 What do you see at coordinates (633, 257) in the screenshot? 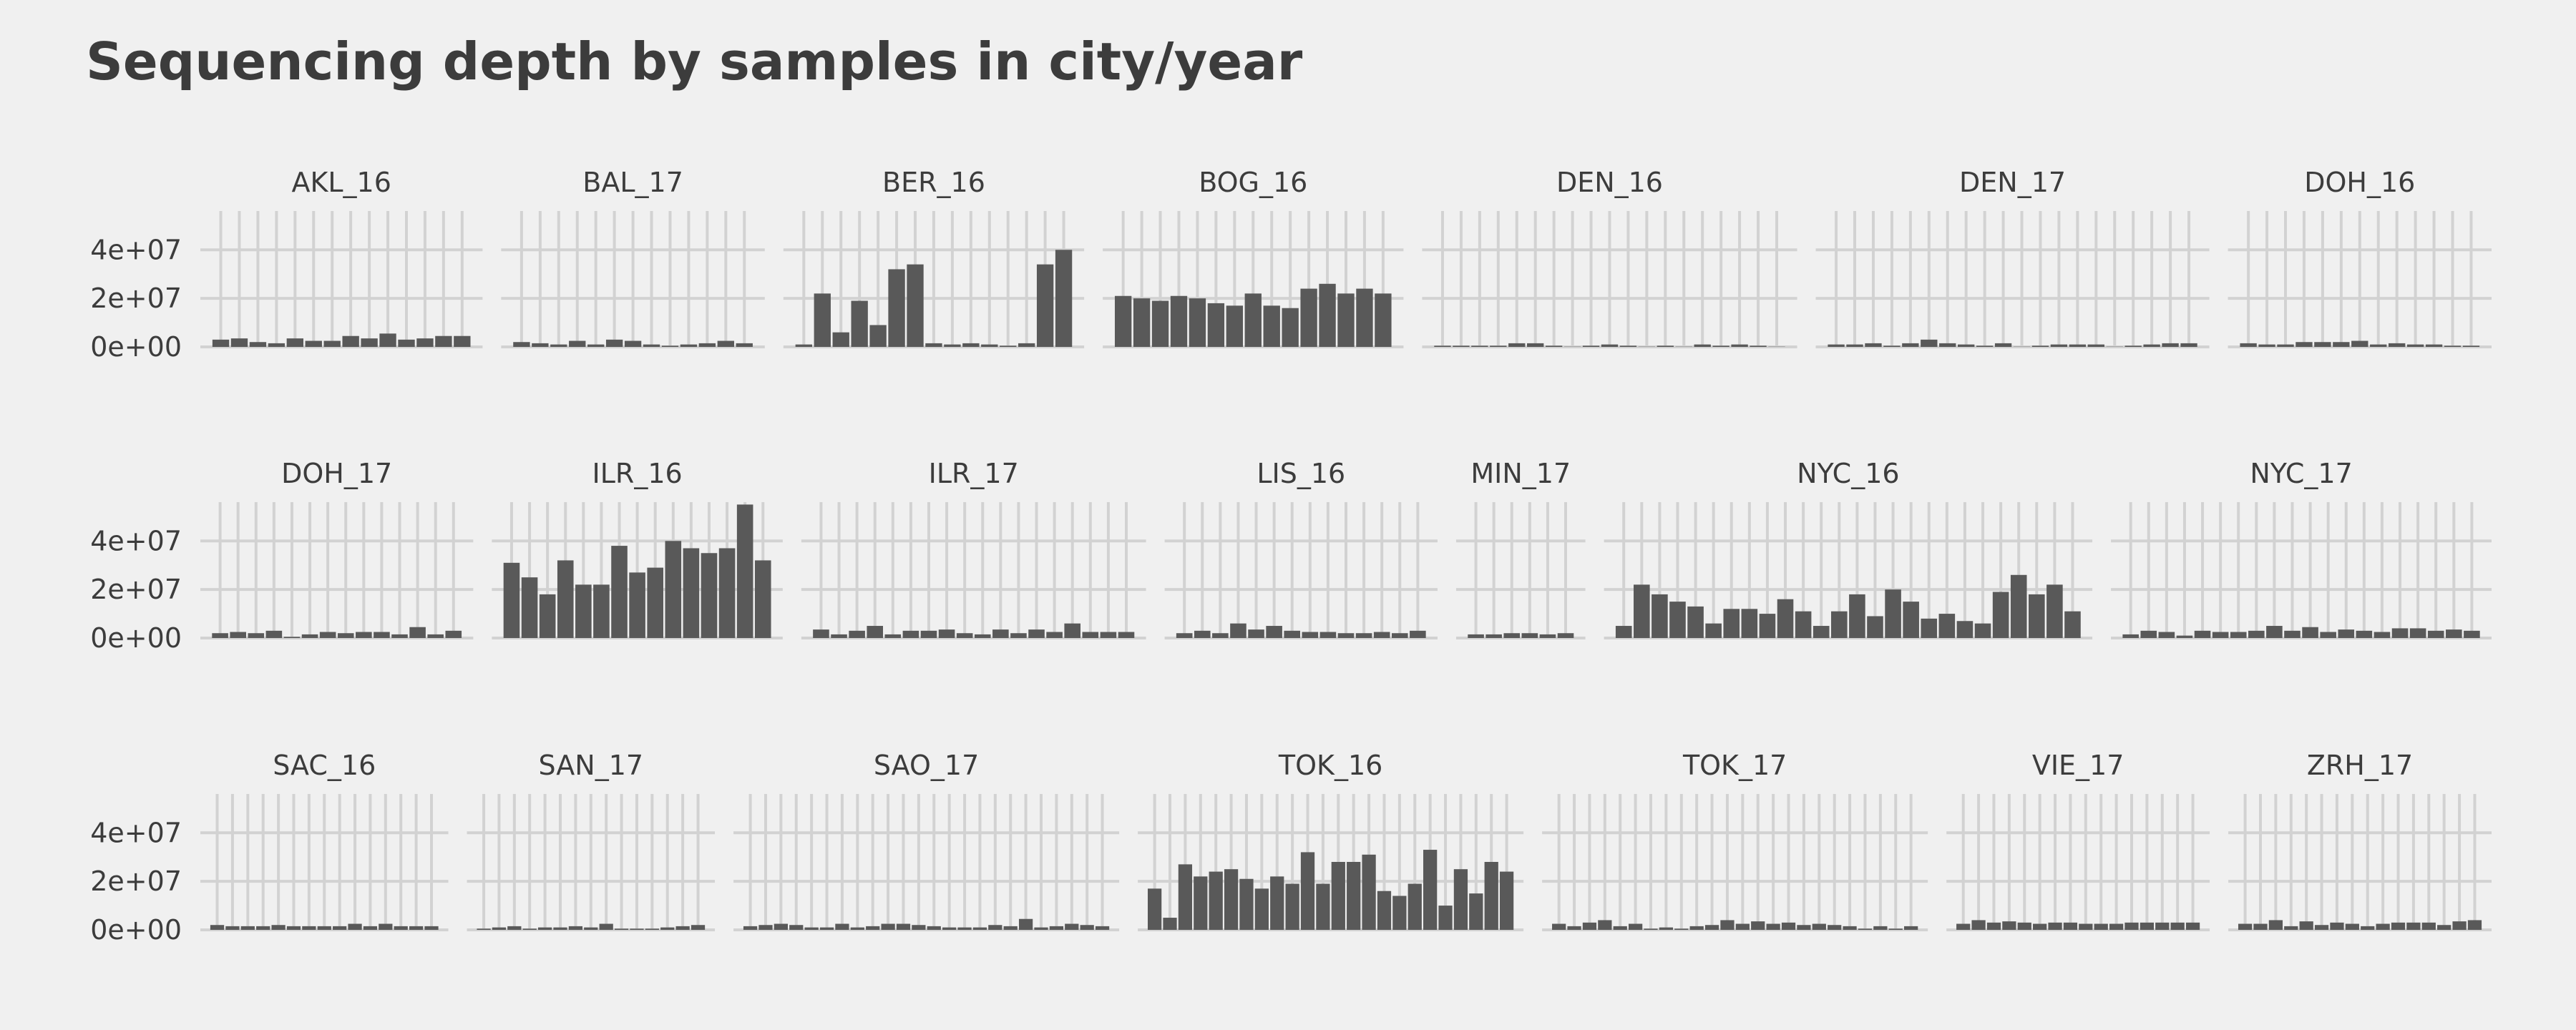
I see `facet-panel-bal-17: BAL_17` at bounding box center [633, 257].